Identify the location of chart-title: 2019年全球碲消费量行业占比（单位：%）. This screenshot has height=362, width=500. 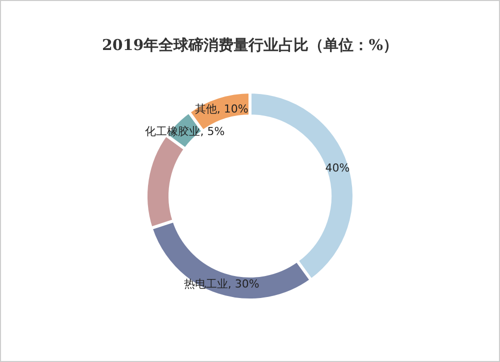
(250, 45).